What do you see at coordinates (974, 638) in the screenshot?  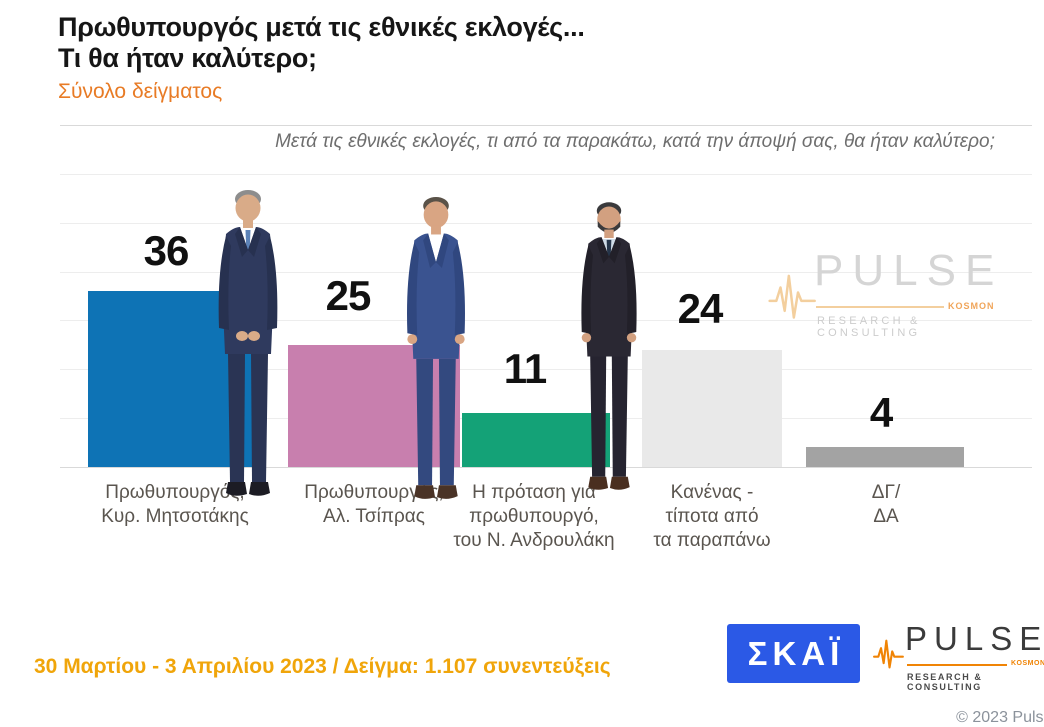 I see `pulse-logo-brand: PULSE` at bounding box center [974, 638].